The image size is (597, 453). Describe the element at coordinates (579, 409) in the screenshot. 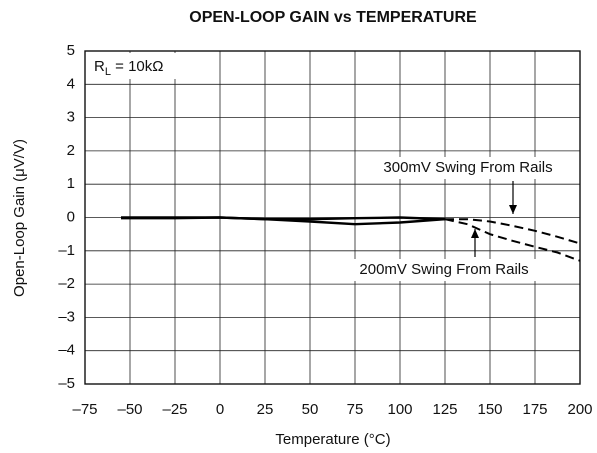

I see `x-tick-label: 200` at that location.